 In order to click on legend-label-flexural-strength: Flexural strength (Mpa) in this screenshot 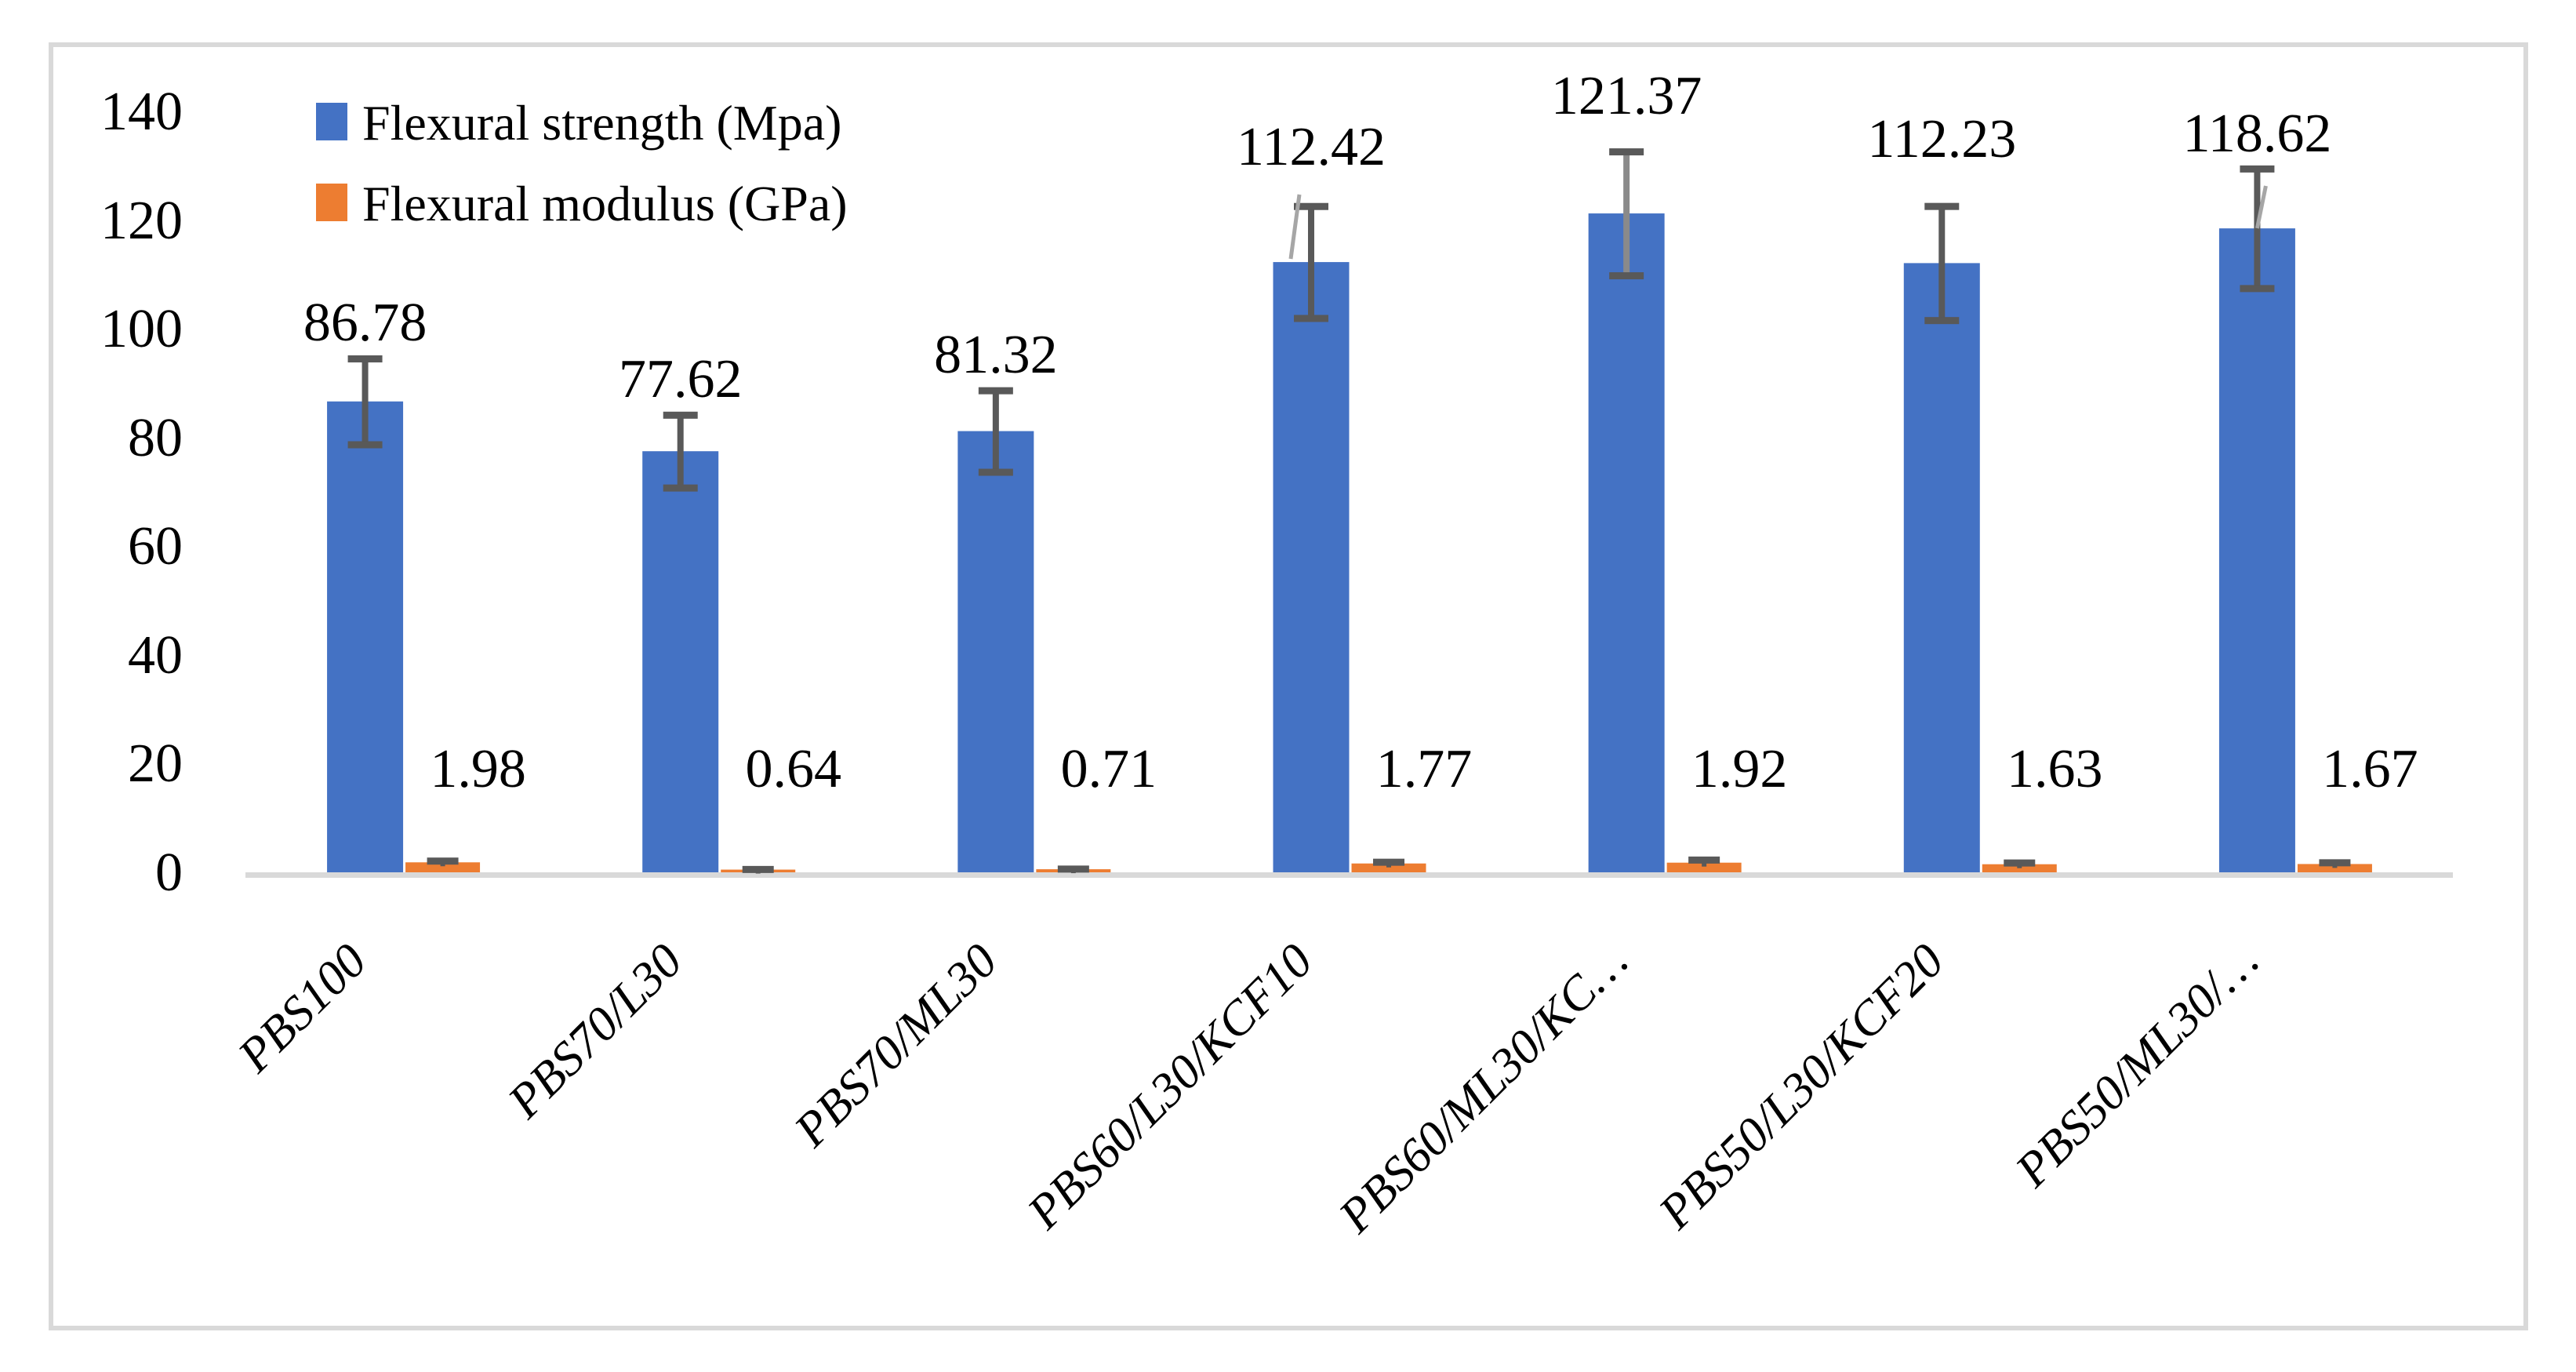, I will do `click(602, 123)`.